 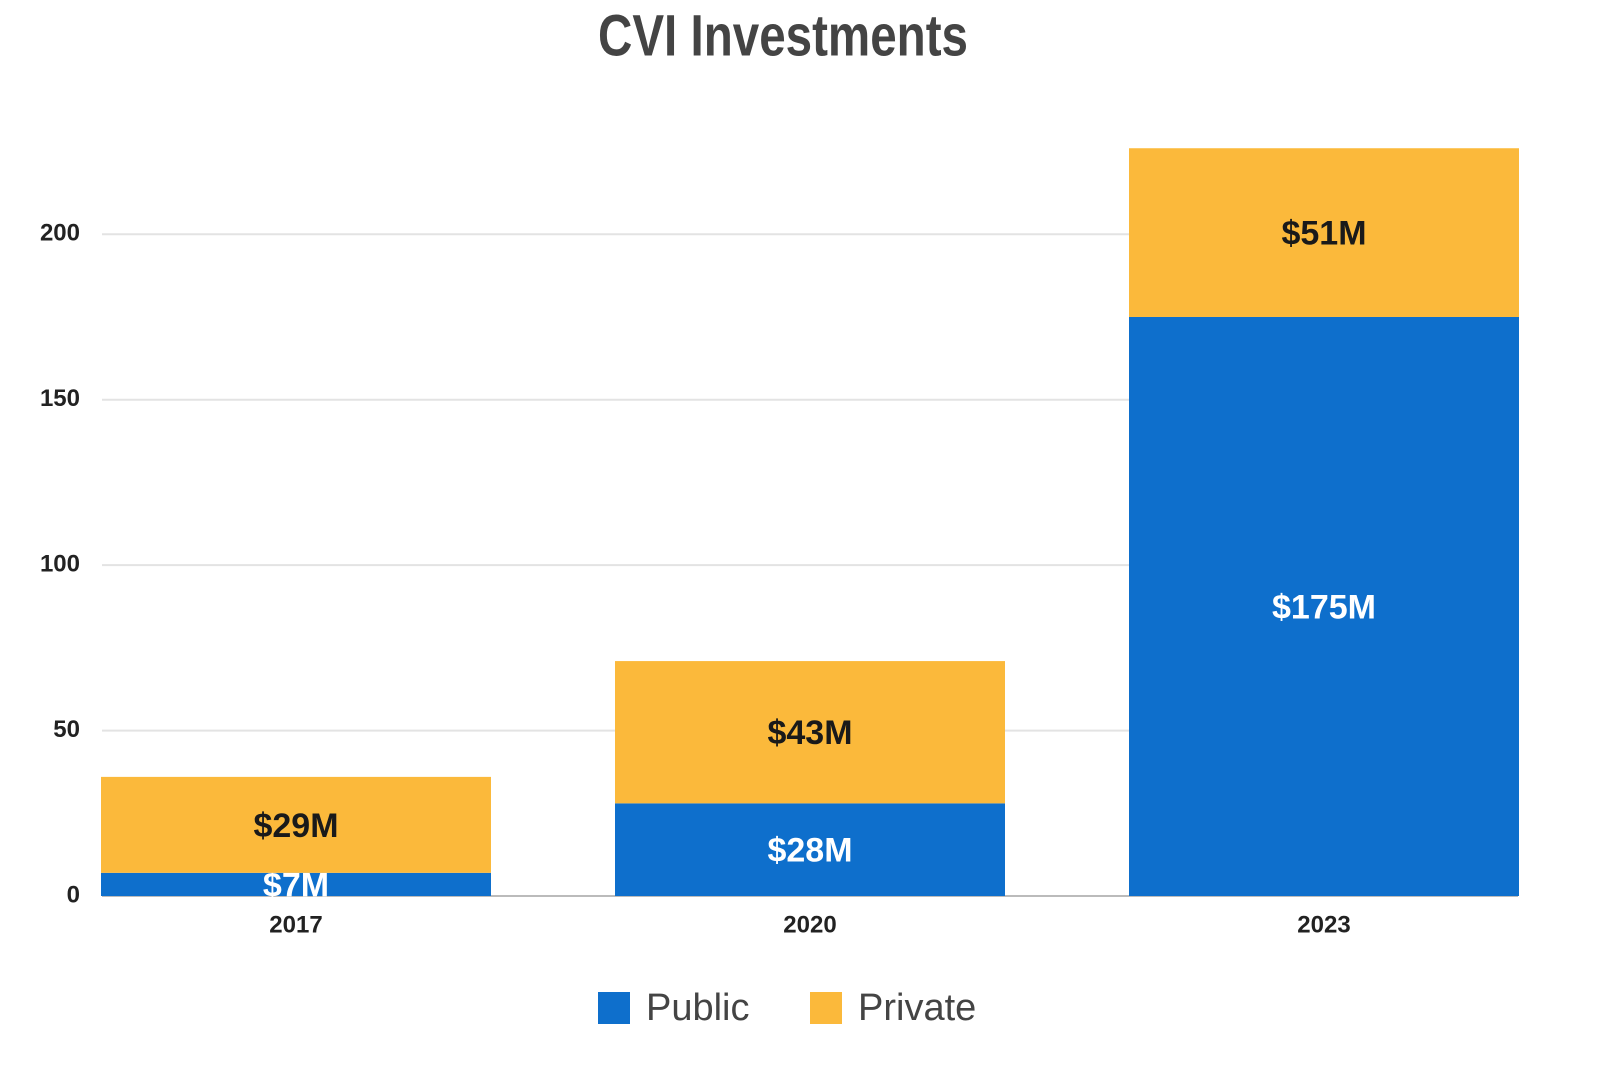 What do you see at coordinates (73, 894) in the screenshot?
I see `y-tick-label: 0` at bounding box center [73, 894].